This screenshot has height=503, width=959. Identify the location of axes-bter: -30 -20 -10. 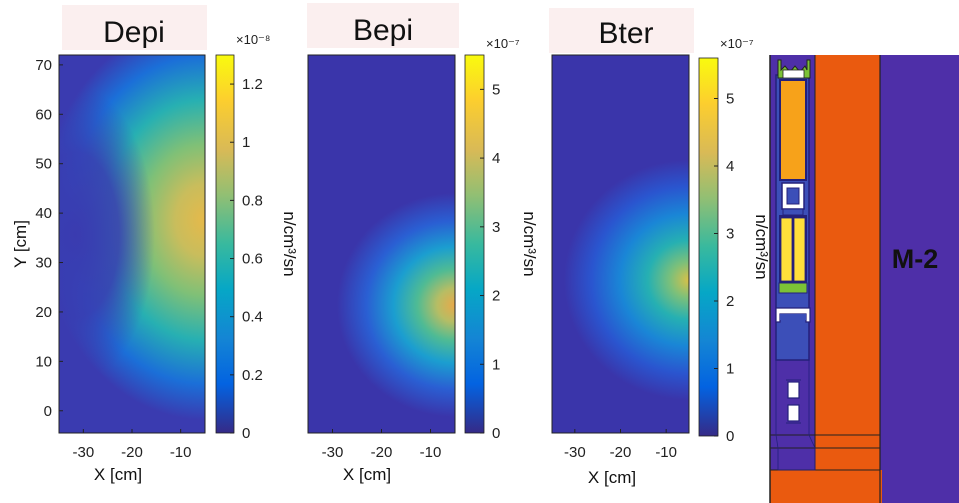
(620, 445).